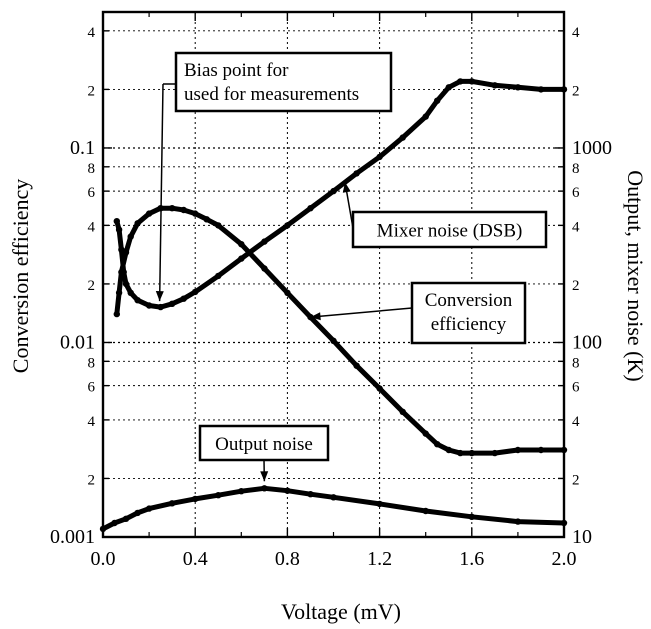 This screenshot has height=629, width=651. I want to click on annotation-bias-point-text: used for measurements, so click(271, 94).